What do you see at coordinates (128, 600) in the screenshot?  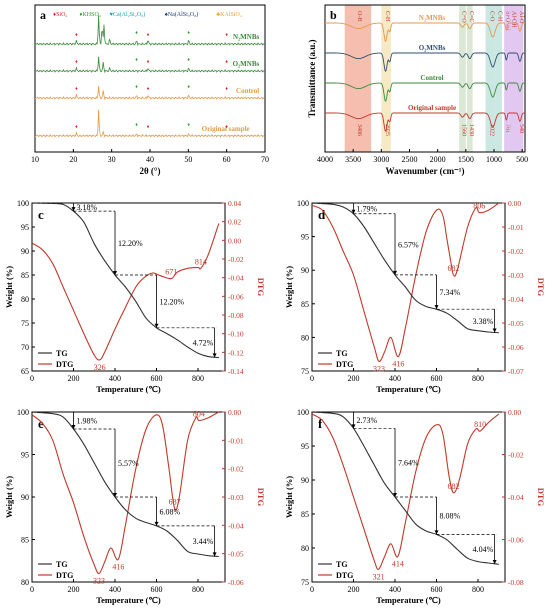 I see `panel-e-xlabel: Temperature (℃)` at bounding box center [128, 600].